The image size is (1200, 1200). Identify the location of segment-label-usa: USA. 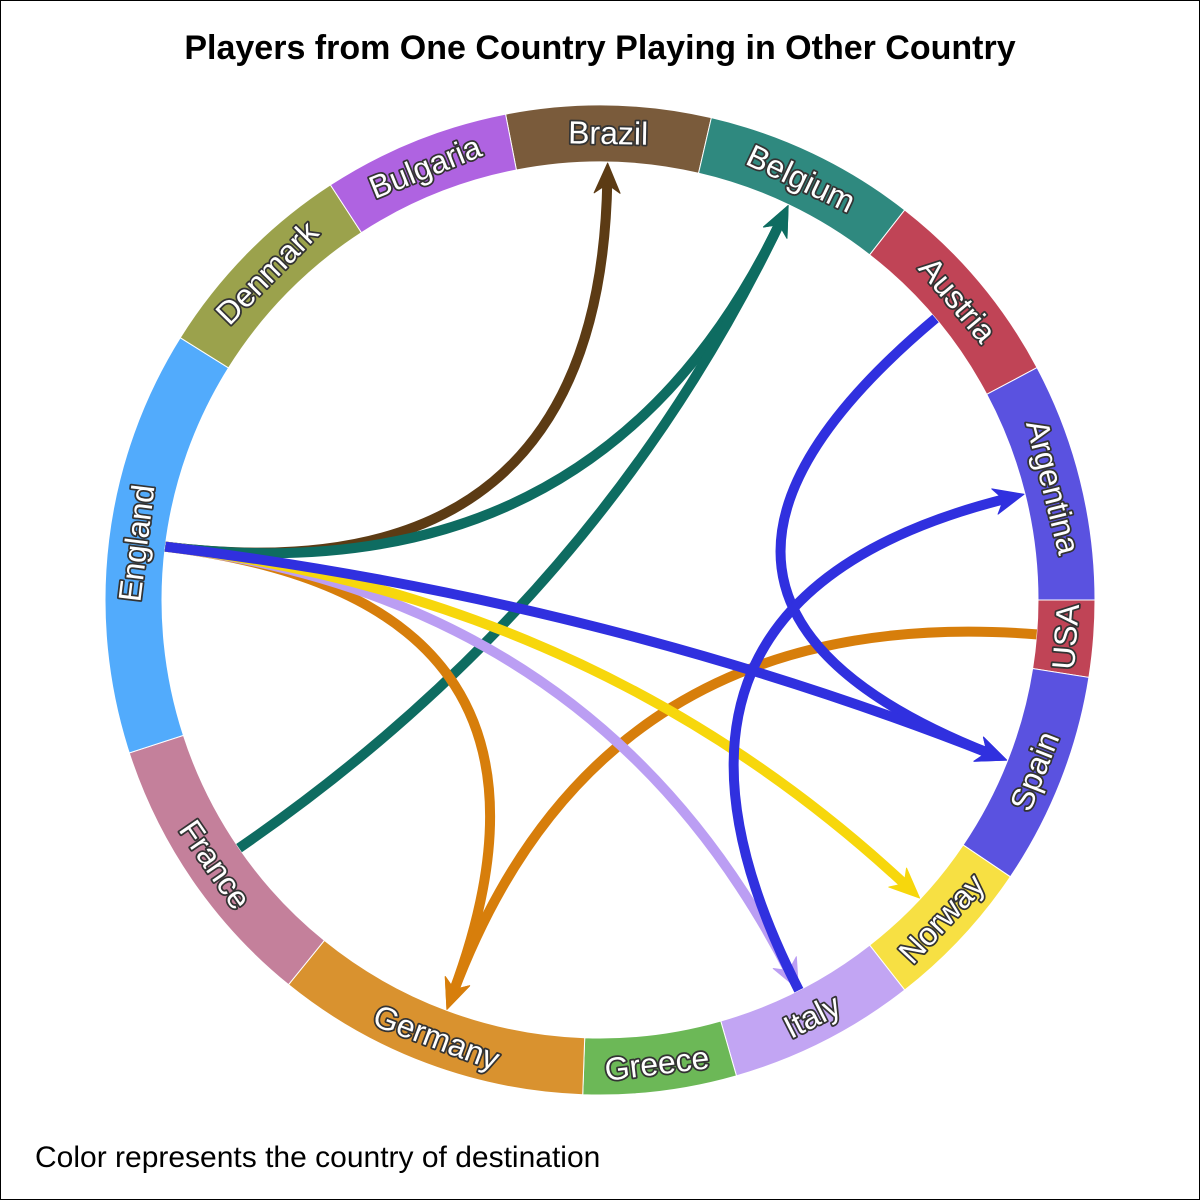
(1065, 636).